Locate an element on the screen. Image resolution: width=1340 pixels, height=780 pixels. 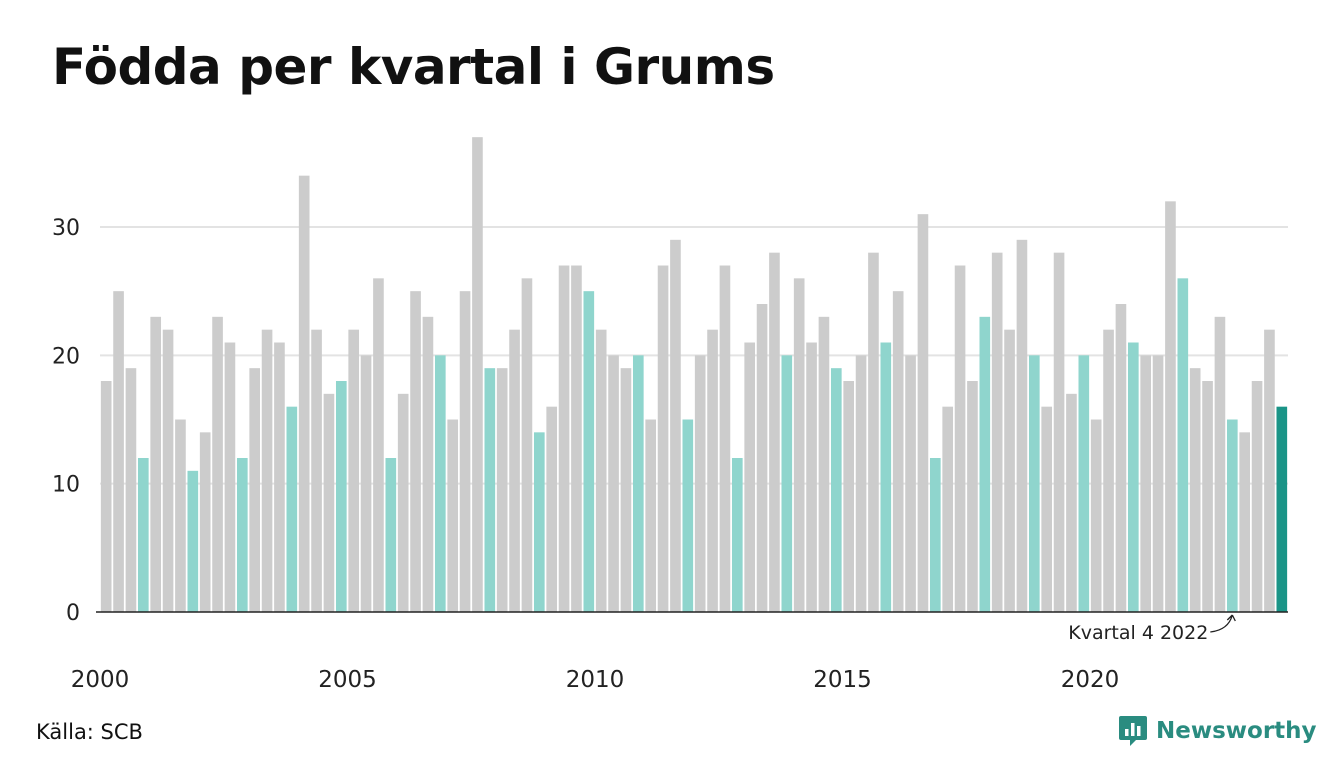
annotation: Kvartal 4 2022 is located at coordinates (1152, 629).